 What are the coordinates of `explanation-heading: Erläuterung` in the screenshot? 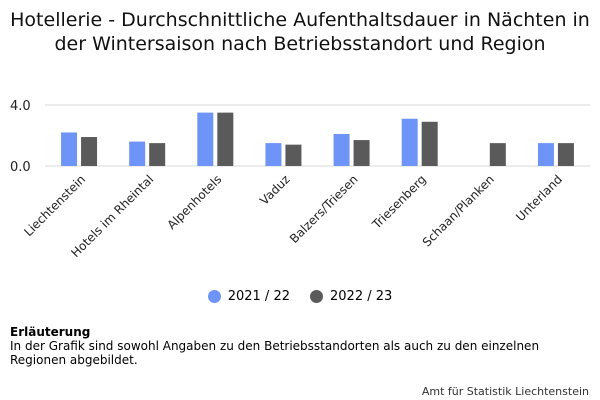 It's located at (50, 332).